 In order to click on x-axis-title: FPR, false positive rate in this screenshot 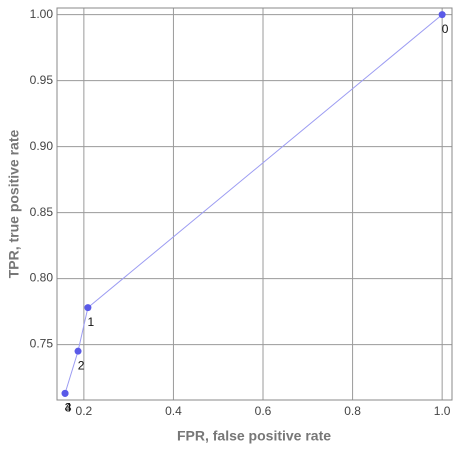, I will do `click(254, 436)`.